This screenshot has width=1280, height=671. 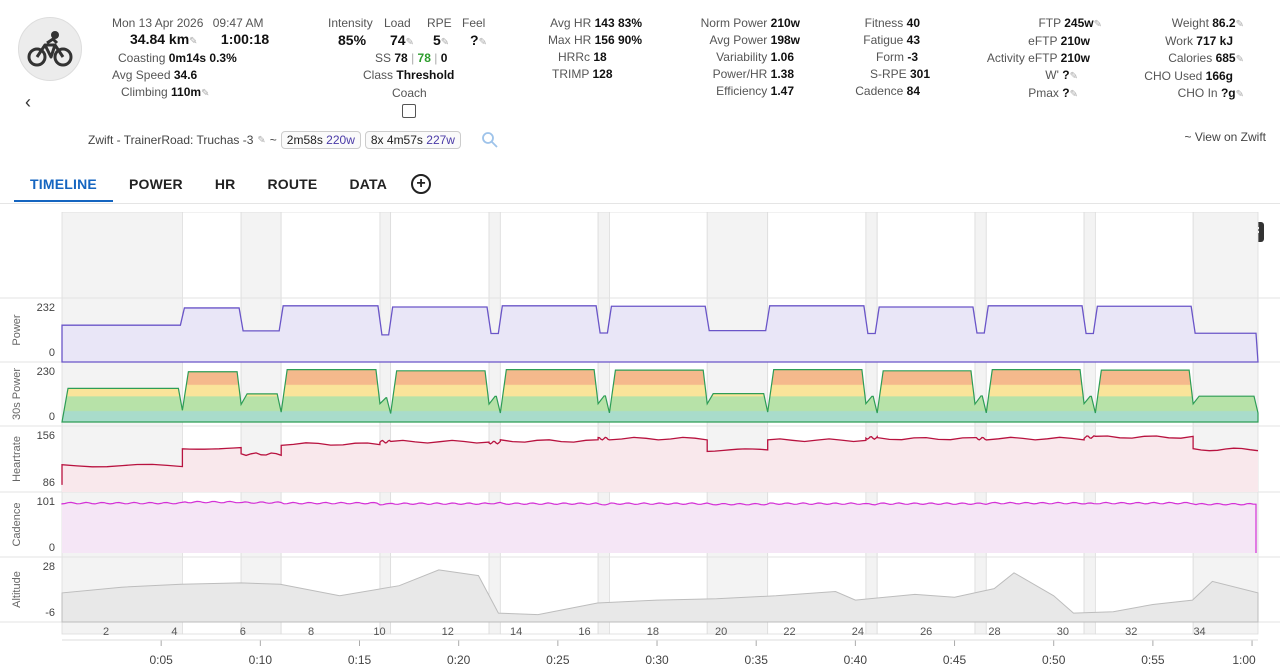 What do you see at coordinates (1199, 632) in the screenshot?
I see `lap-number-label: 34` at bounding box center [1199, 632].